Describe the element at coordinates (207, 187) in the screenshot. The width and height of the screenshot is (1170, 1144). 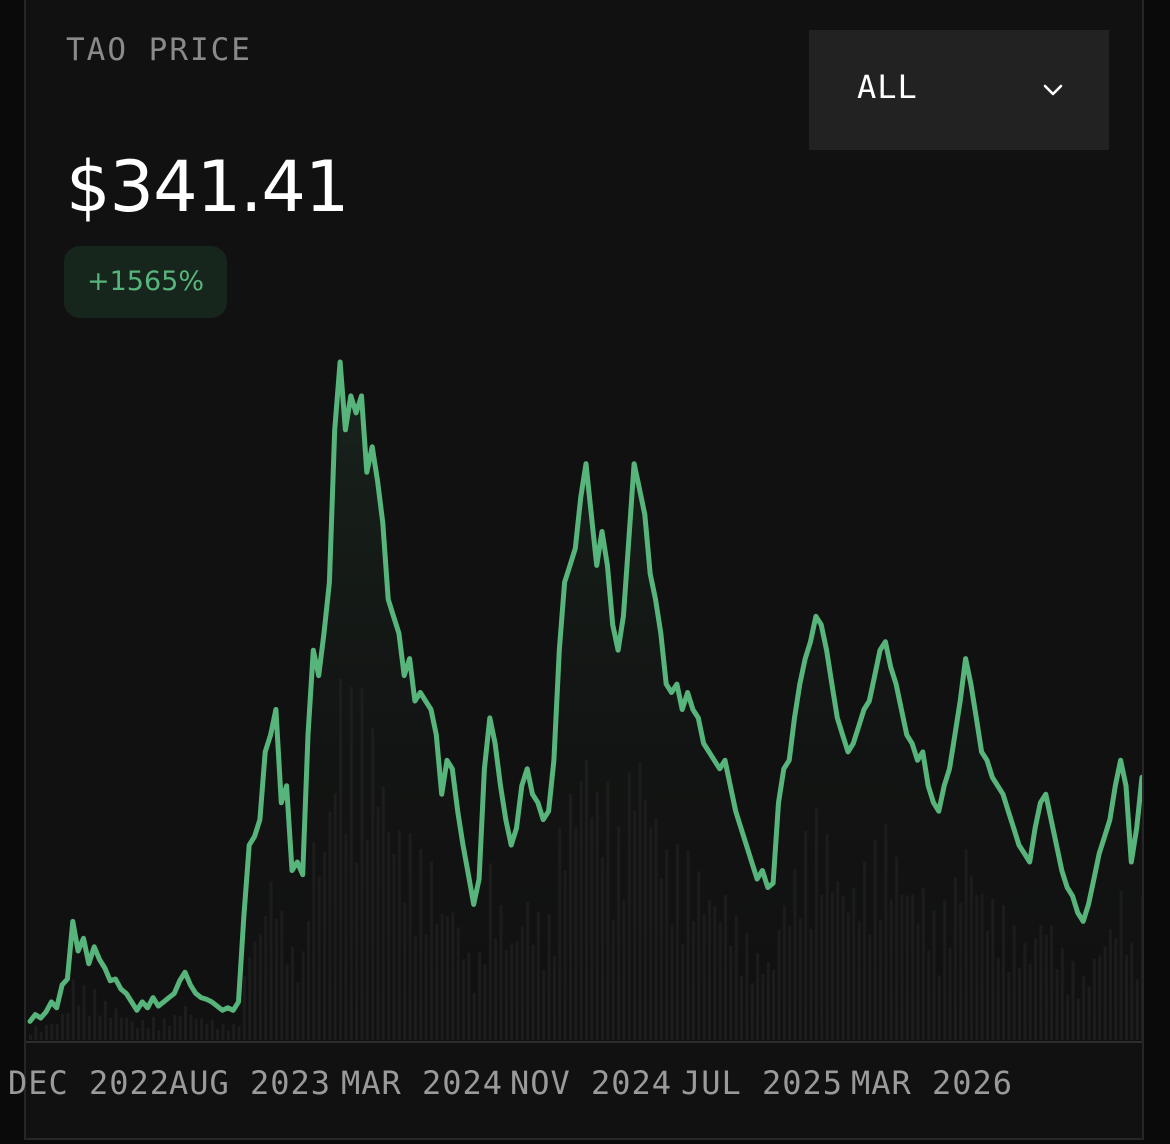
I see `current-price: $341.41` at that location.